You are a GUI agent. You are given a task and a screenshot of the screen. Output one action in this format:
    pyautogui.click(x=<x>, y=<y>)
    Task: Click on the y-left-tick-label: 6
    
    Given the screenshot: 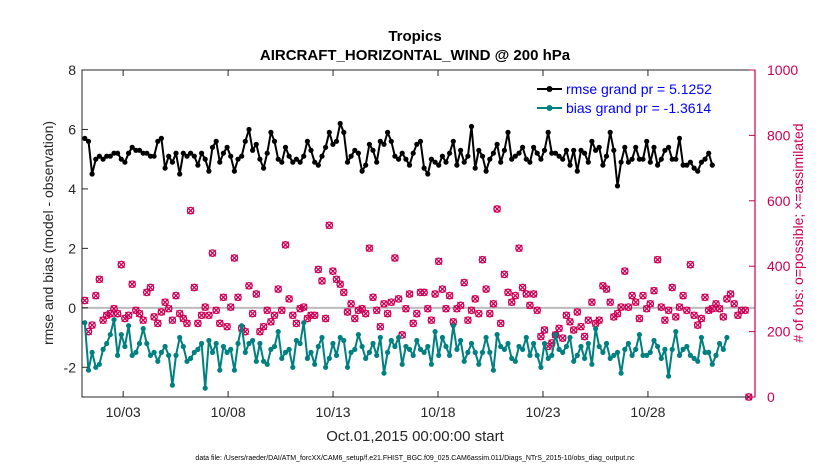 What is the action you would take?
    pyautogui.click(x=72, y=129)
    